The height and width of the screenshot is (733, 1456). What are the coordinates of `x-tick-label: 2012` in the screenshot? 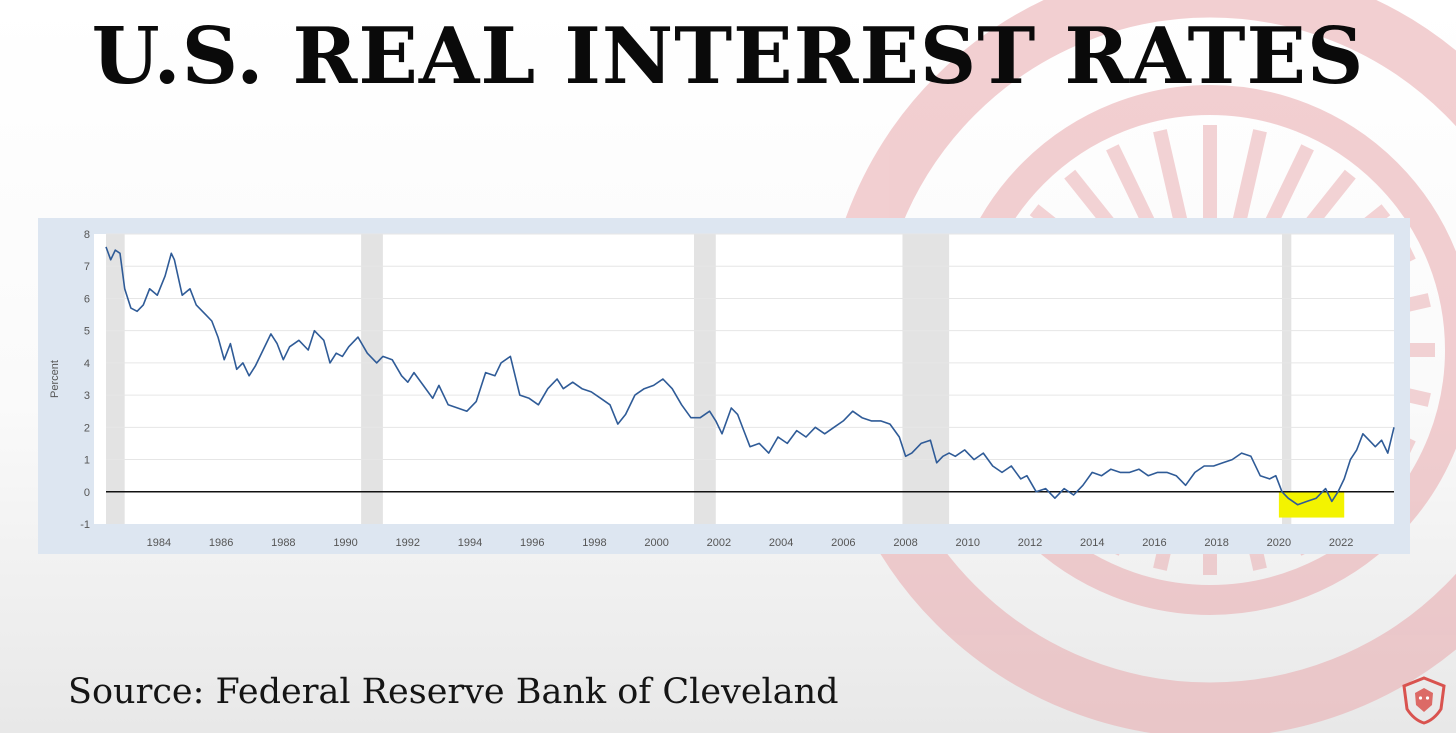 It's located at (1030, 543).